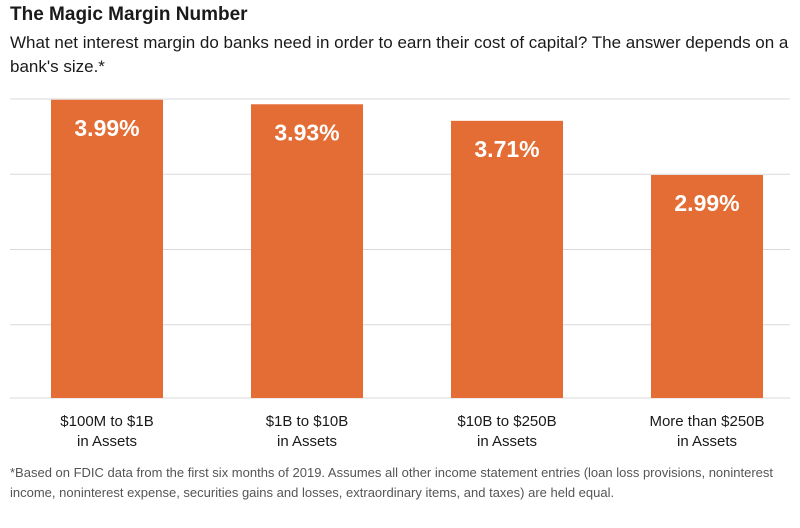  Describe the element at coordinates (706, 203) in the screenshot. I see `data-label: 2.99%` at that location.